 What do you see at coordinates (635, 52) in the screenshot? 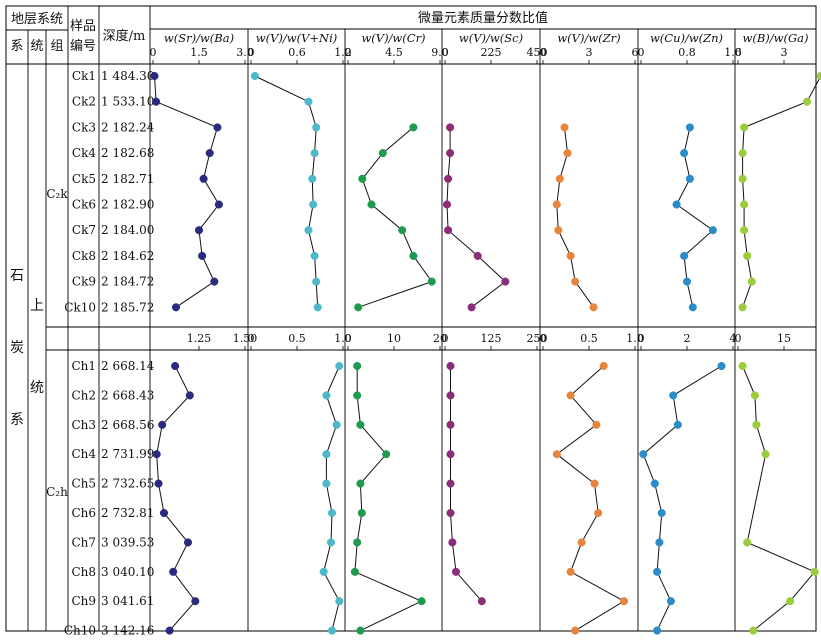
I see `panel5-top-ticklabel-2: 6` at bounding box center [635, 52].